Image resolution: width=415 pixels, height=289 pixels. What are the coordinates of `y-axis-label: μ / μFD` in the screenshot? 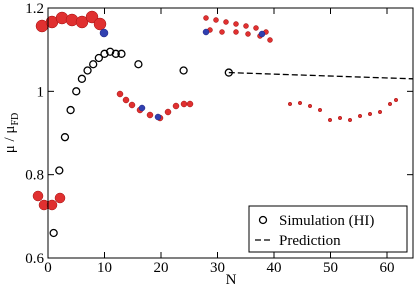 It's located at (11, 133).